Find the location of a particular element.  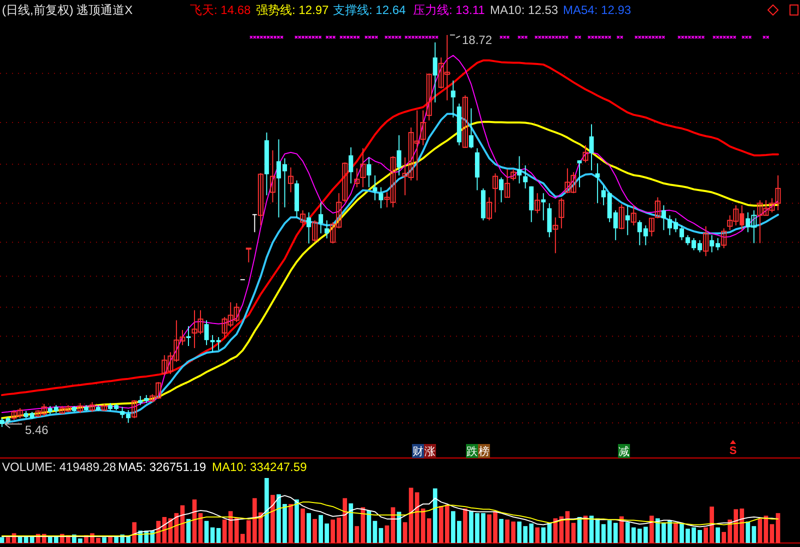

text: 支撑线: 12.64 is located at coordinates (369, 10).